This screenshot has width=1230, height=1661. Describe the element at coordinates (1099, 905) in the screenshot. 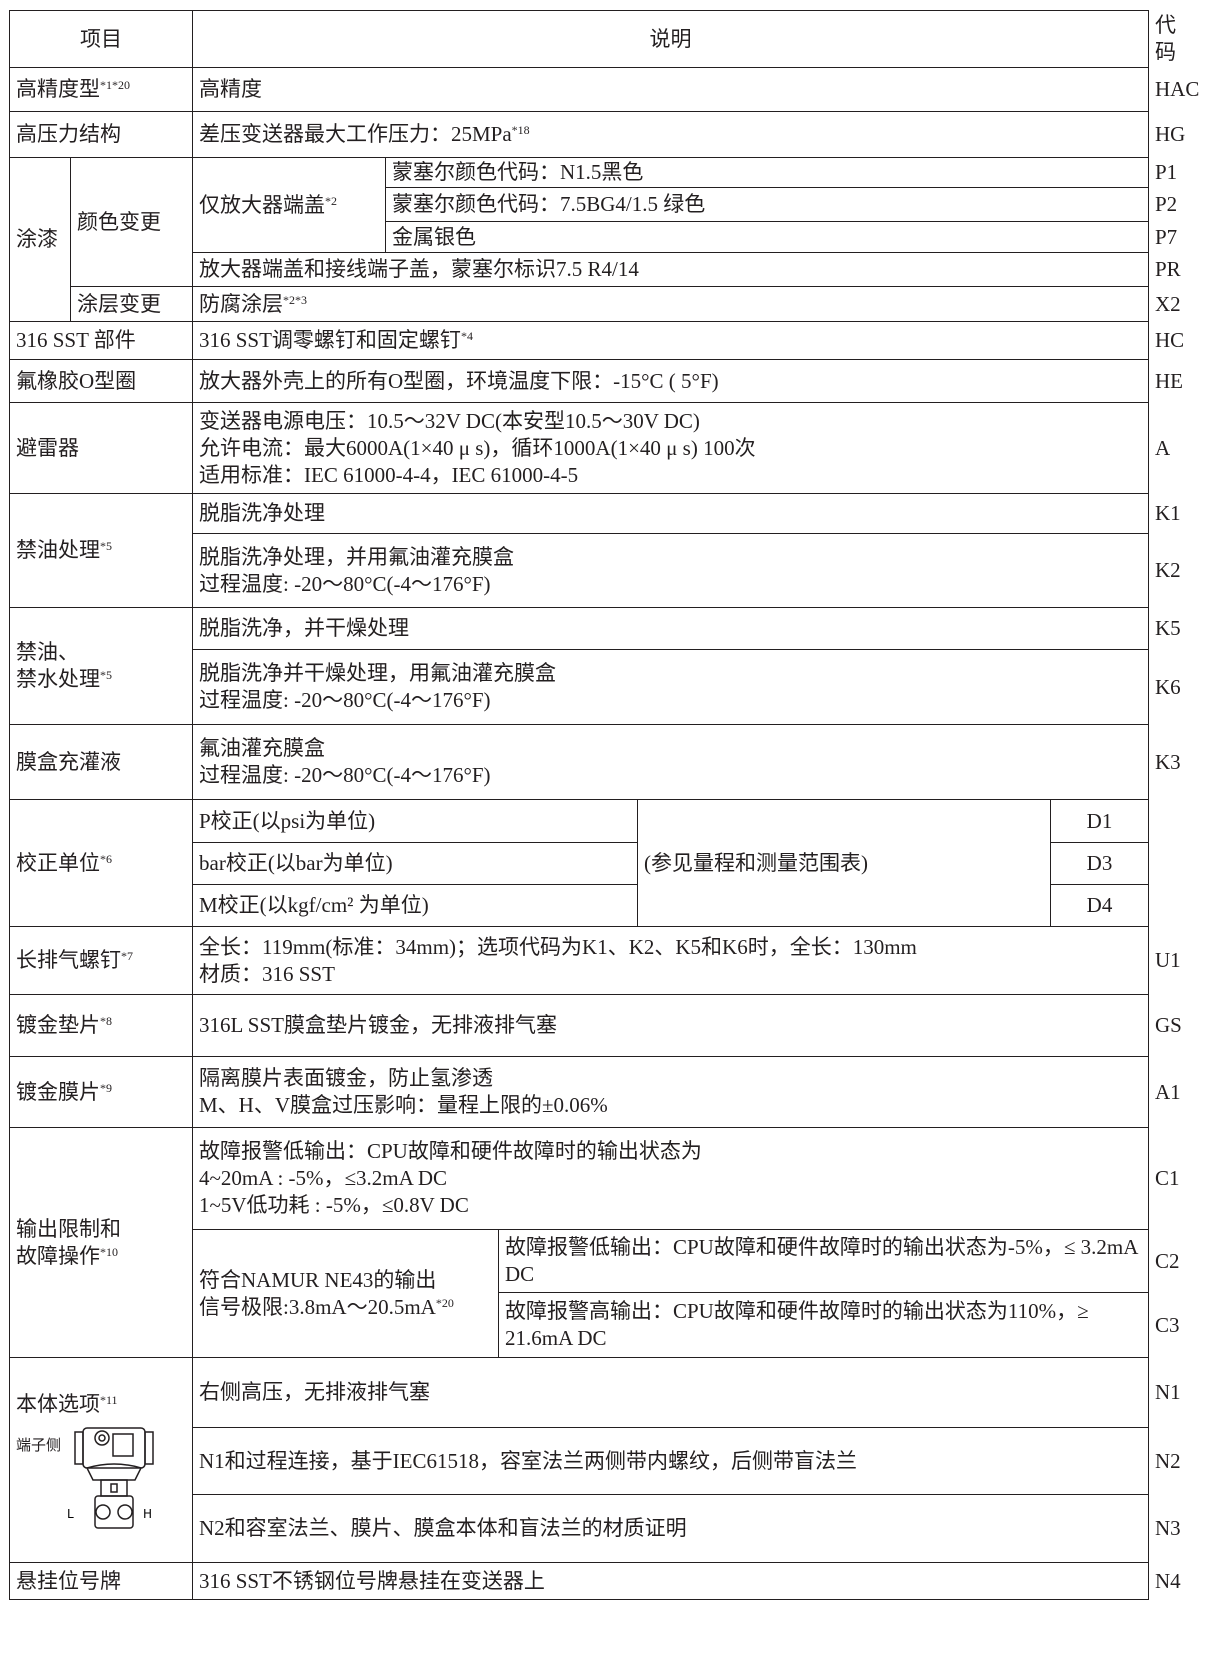

I see `code-cell: D4` at that location.